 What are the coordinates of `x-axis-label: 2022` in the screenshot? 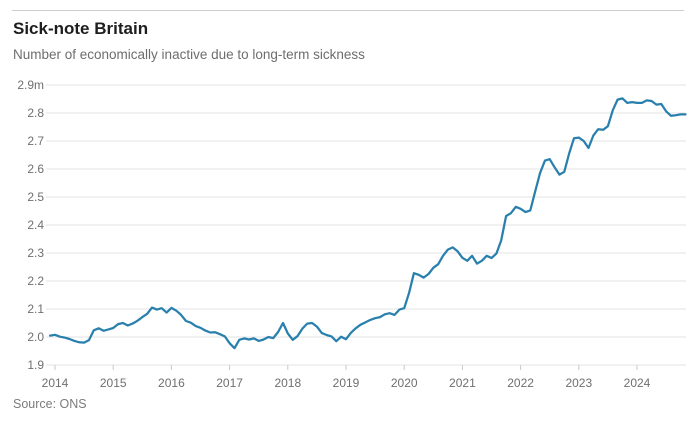 It's located at (520, 383).